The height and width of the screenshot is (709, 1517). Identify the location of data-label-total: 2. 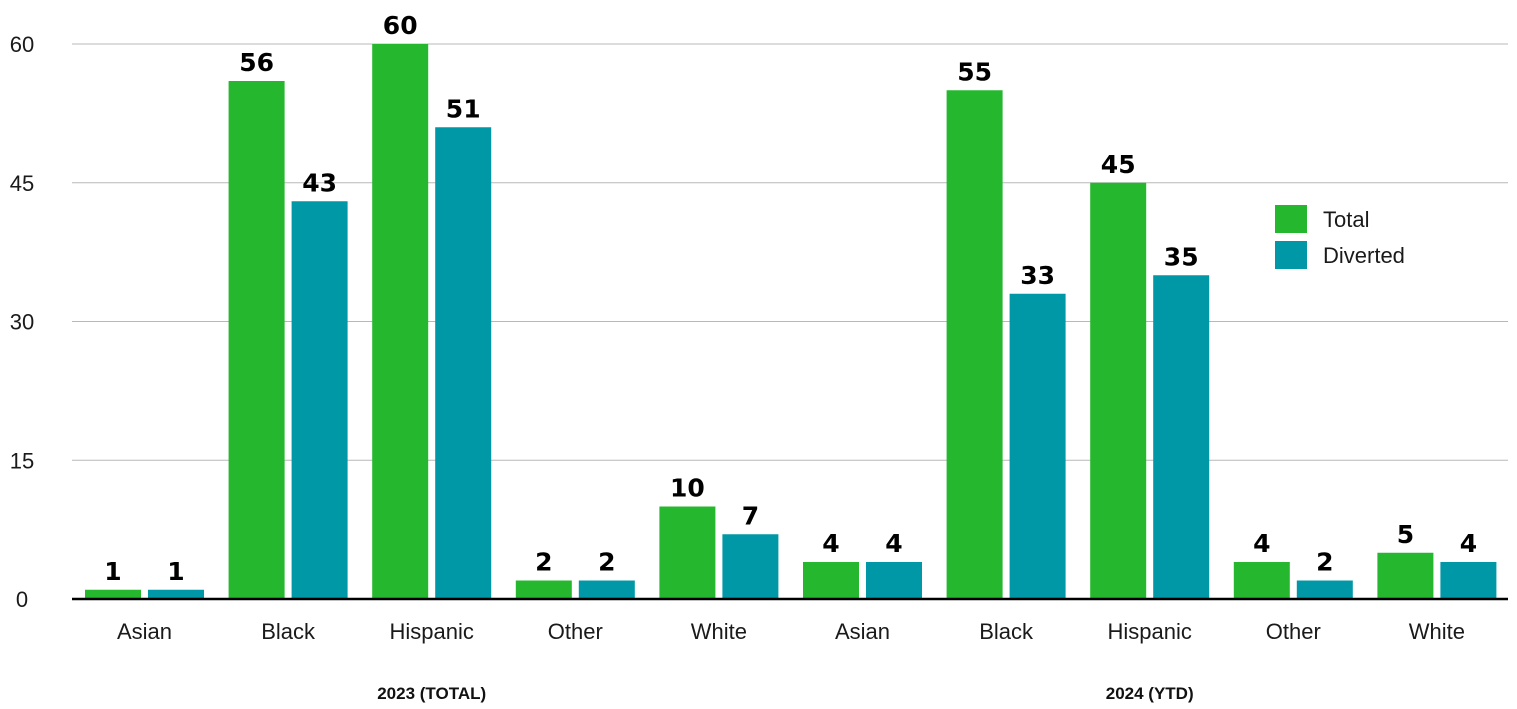
(543, 562).